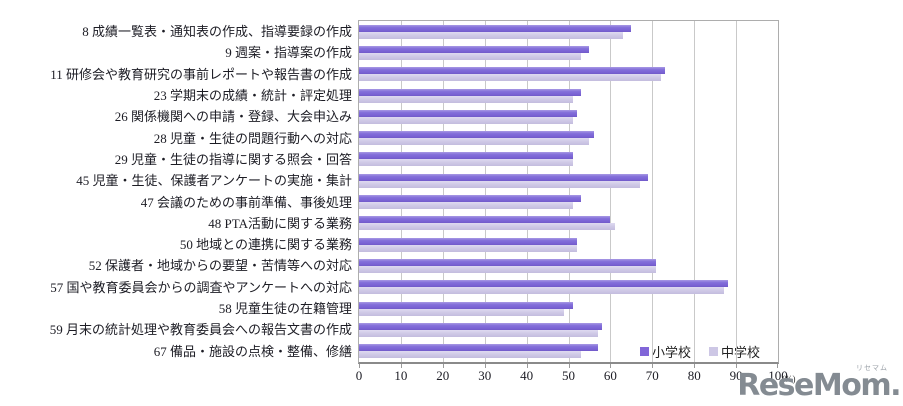 This screenshot has width=903, height=406. I want to click on legend: 小学校 中学校, so click(699, 351).